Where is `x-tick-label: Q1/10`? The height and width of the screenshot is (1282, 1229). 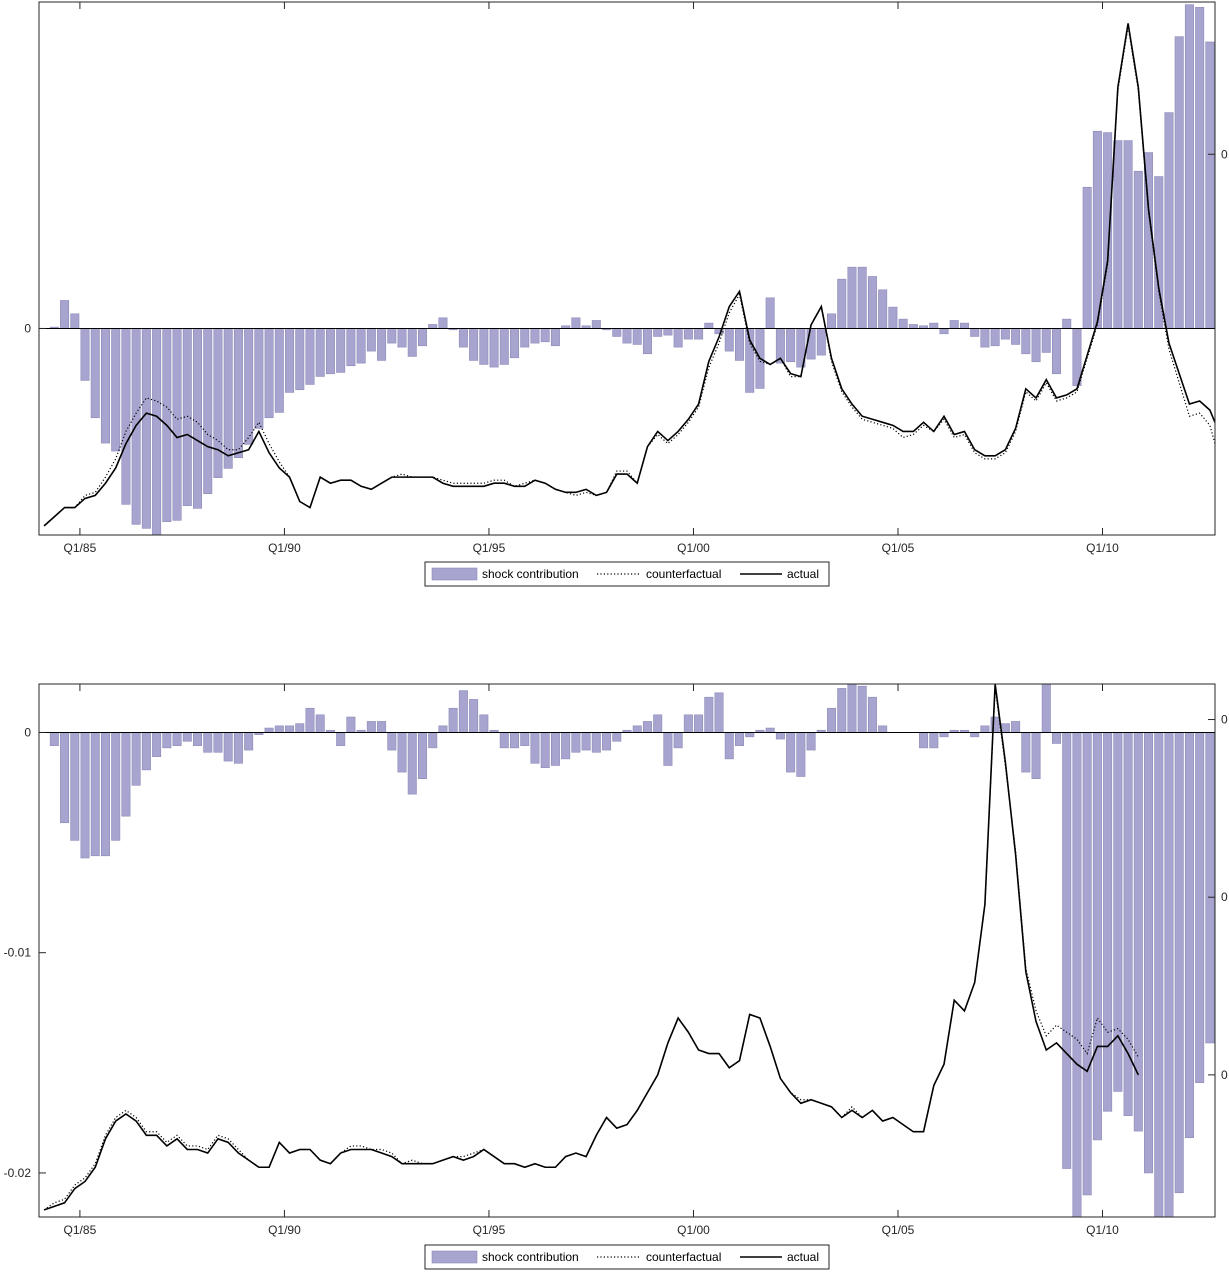
x-tick-label: Q1/10 is located at coordinates (1102, 548).